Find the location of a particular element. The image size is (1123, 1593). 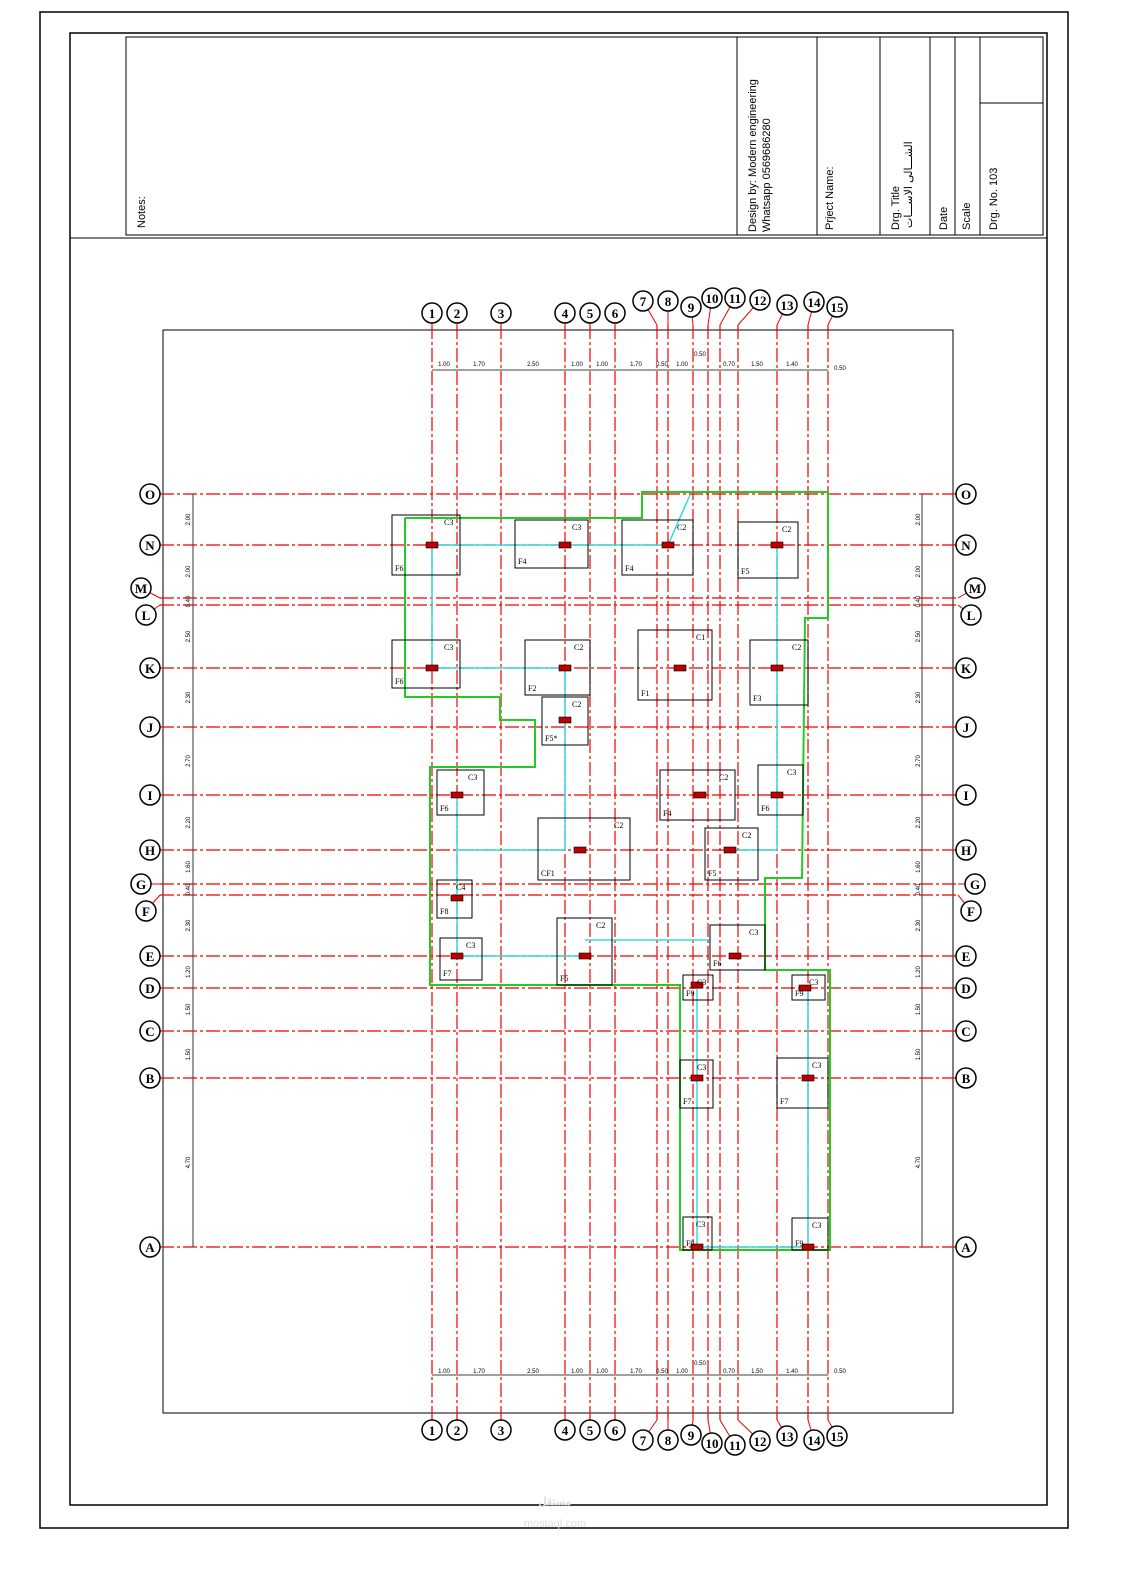

row-dimension: 1.20 is located at coordinates (189, 972).